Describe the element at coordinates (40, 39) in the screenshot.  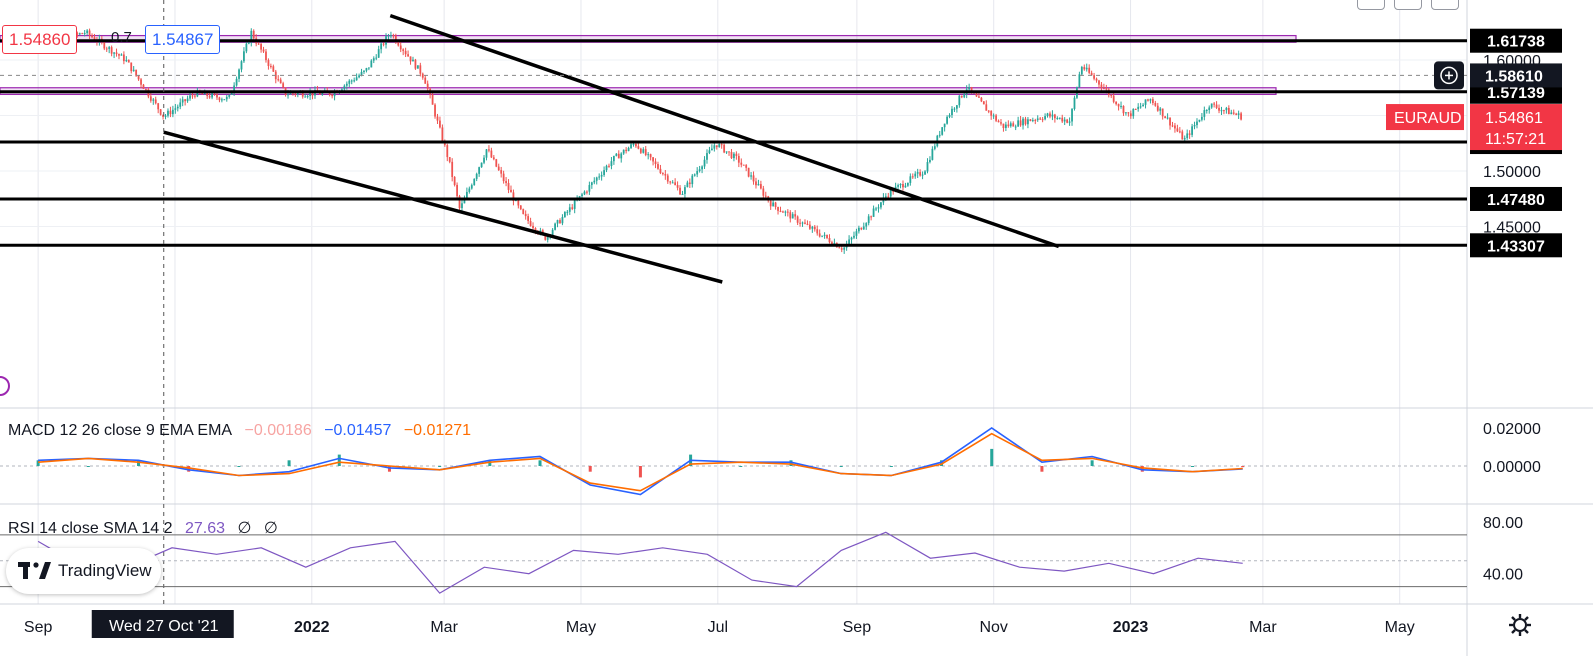
I see `crosshair-price-left: 1.54860` at that location.